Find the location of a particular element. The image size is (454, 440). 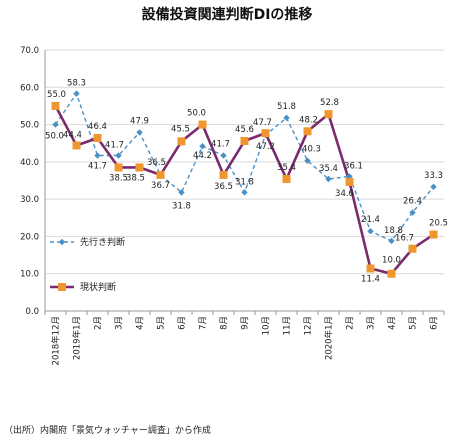

y-tick-label: 50.0 is located at coordinates (29, 126).